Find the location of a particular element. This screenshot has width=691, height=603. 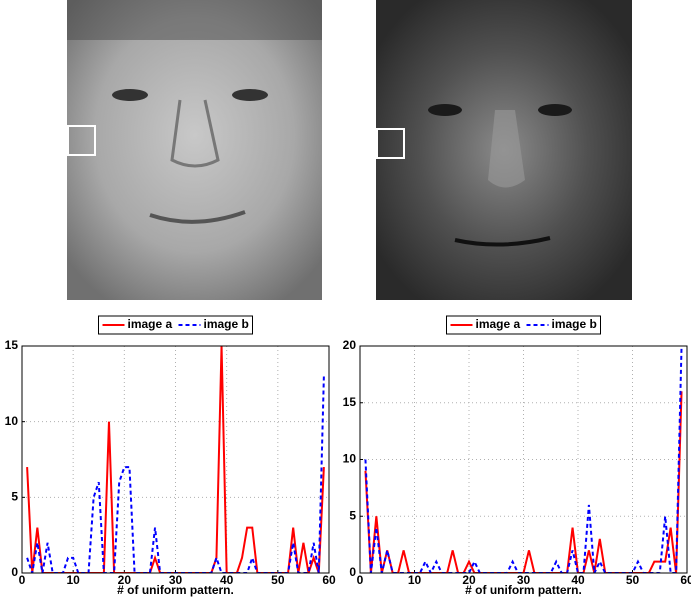

y-tick-label: 20 is located at coordinates (350, 345).